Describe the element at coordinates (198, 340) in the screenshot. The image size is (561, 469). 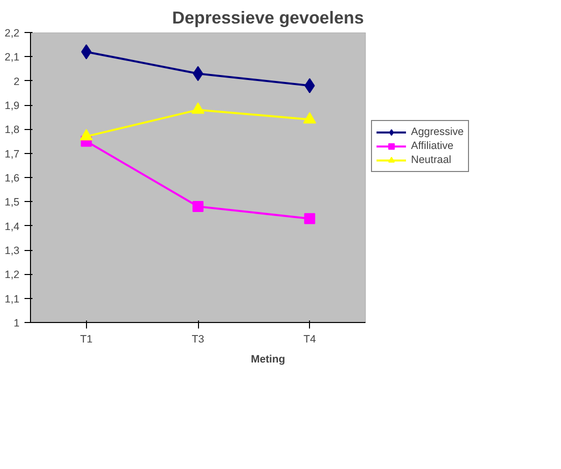
I see `x-tick-label: T3` at that location.